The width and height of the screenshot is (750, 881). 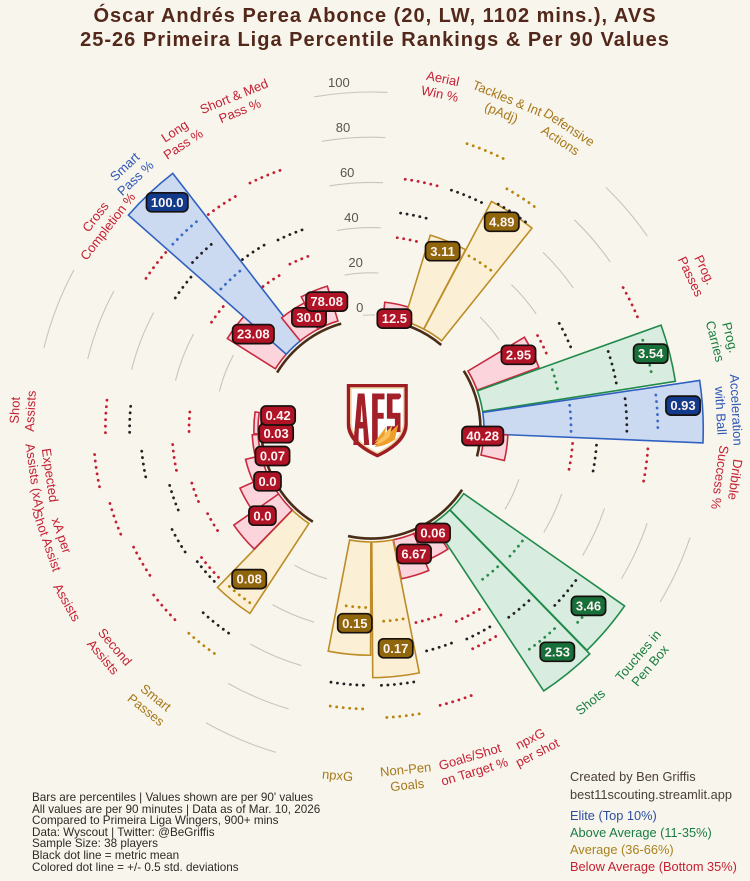 What do you see at coordinates (501, 221) in the screenshot?
I see `svg-text: 4.89` at bounding box center [501, 221].